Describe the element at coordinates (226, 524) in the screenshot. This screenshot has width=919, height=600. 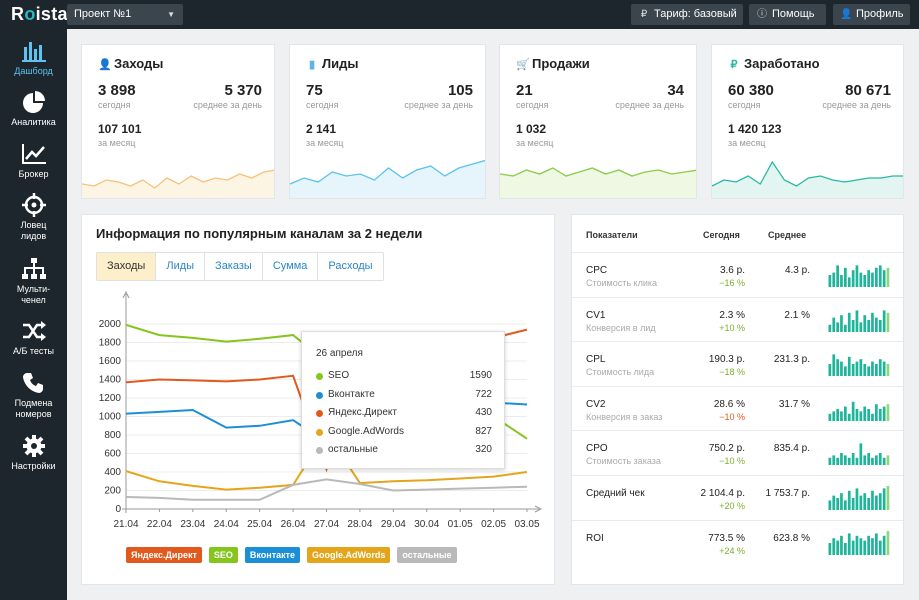
I see `x-tick-label: 24.04` at that location.